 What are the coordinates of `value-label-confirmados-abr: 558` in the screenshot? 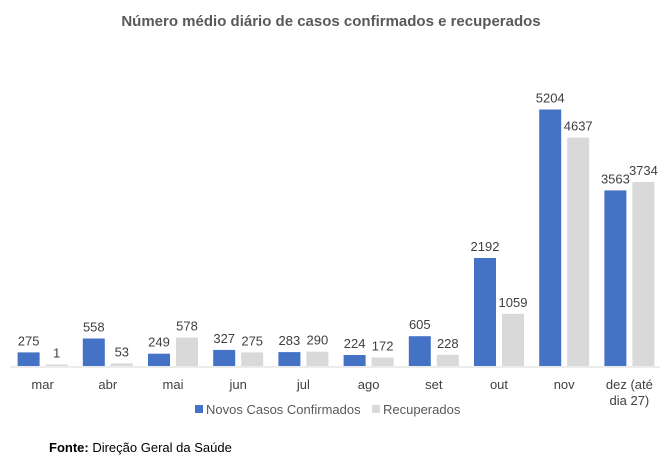 It's located at (94, 327).